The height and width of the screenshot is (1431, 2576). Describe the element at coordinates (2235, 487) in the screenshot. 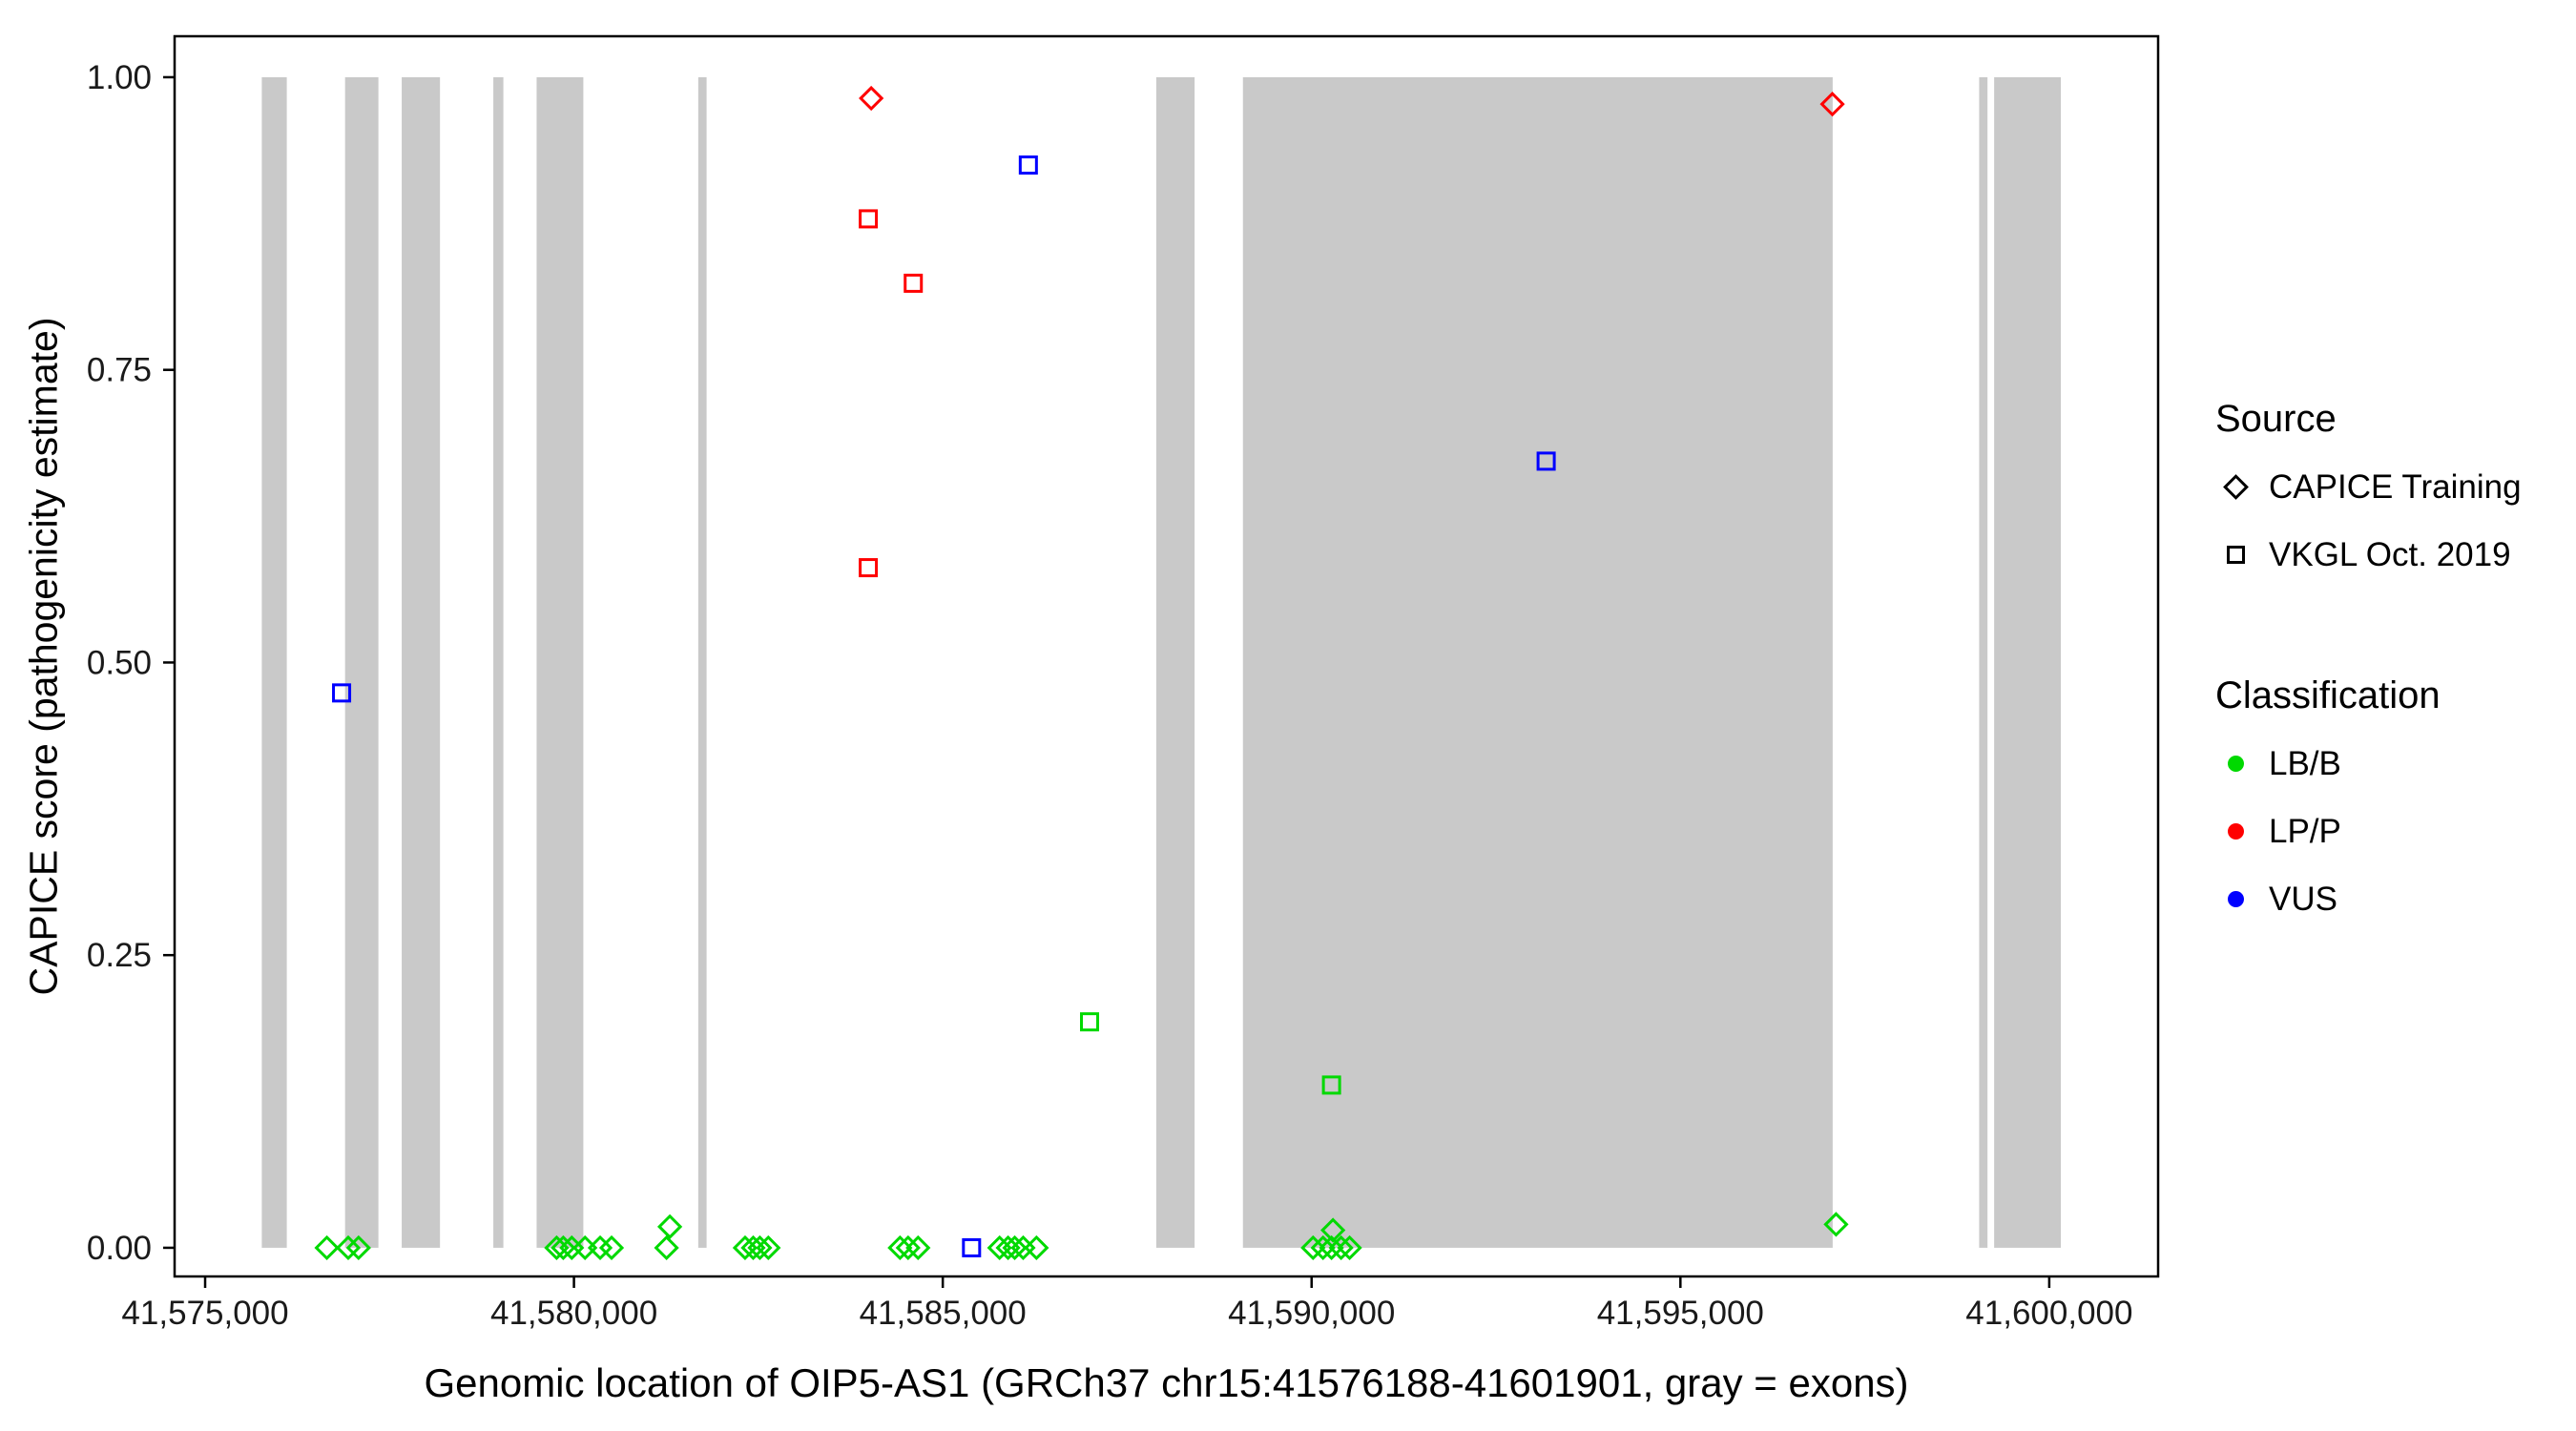

I see `diamond-icon` at that location.